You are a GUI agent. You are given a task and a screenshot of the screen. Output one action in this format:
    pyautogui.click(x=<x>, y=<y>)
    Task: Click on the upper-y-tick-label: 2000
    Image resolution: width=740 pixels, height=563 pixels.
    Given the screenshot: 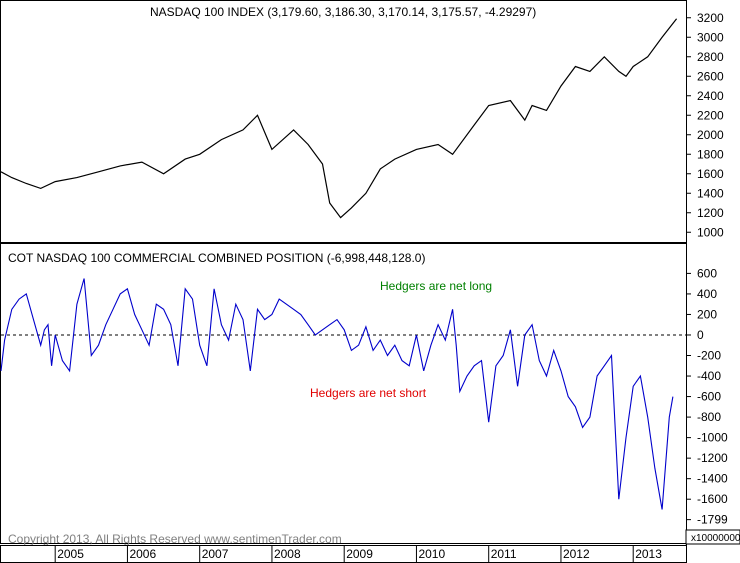 What is the action you would take?
    pyautogui.click(x=710, y=135)
    